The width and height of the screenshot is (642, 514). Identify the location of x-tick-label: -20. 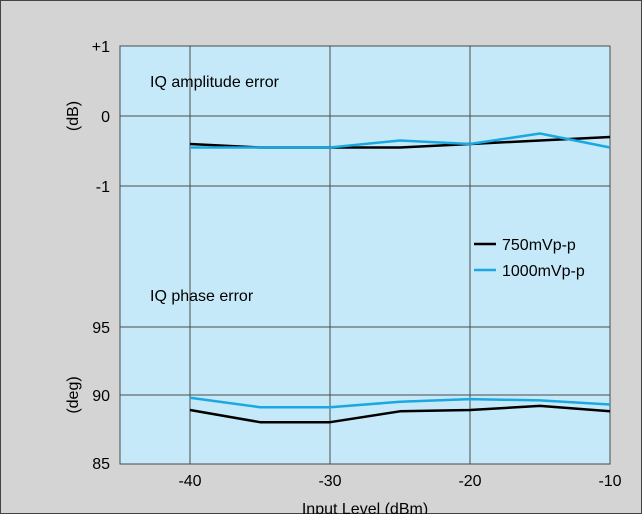
(469, 481).